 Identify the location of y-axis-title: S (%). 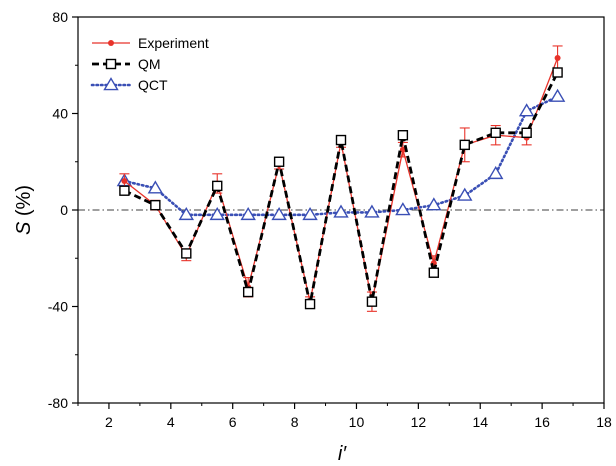
(24, 210).